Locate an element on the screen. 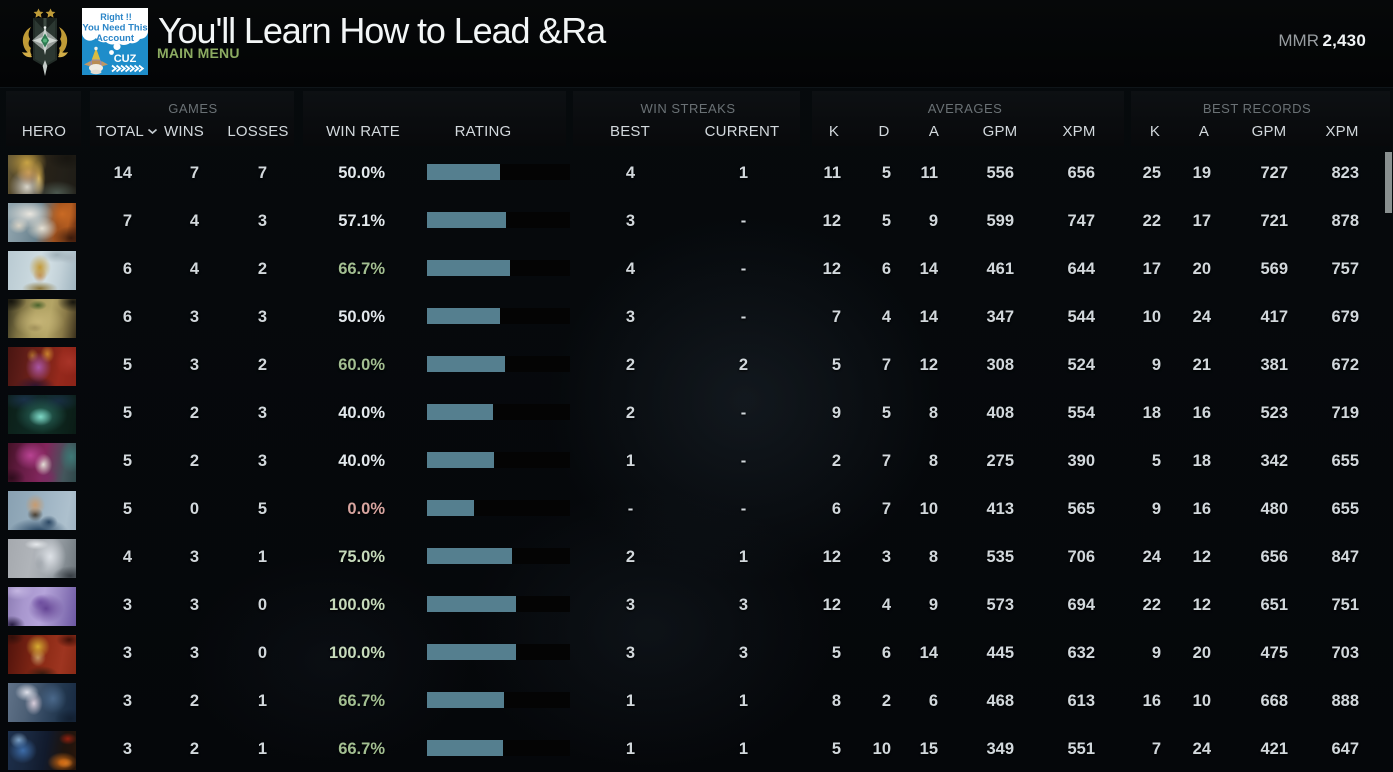 This screenshot has width=1393, height=772. svg-text: Right !! is located at coordinates (116, 17).